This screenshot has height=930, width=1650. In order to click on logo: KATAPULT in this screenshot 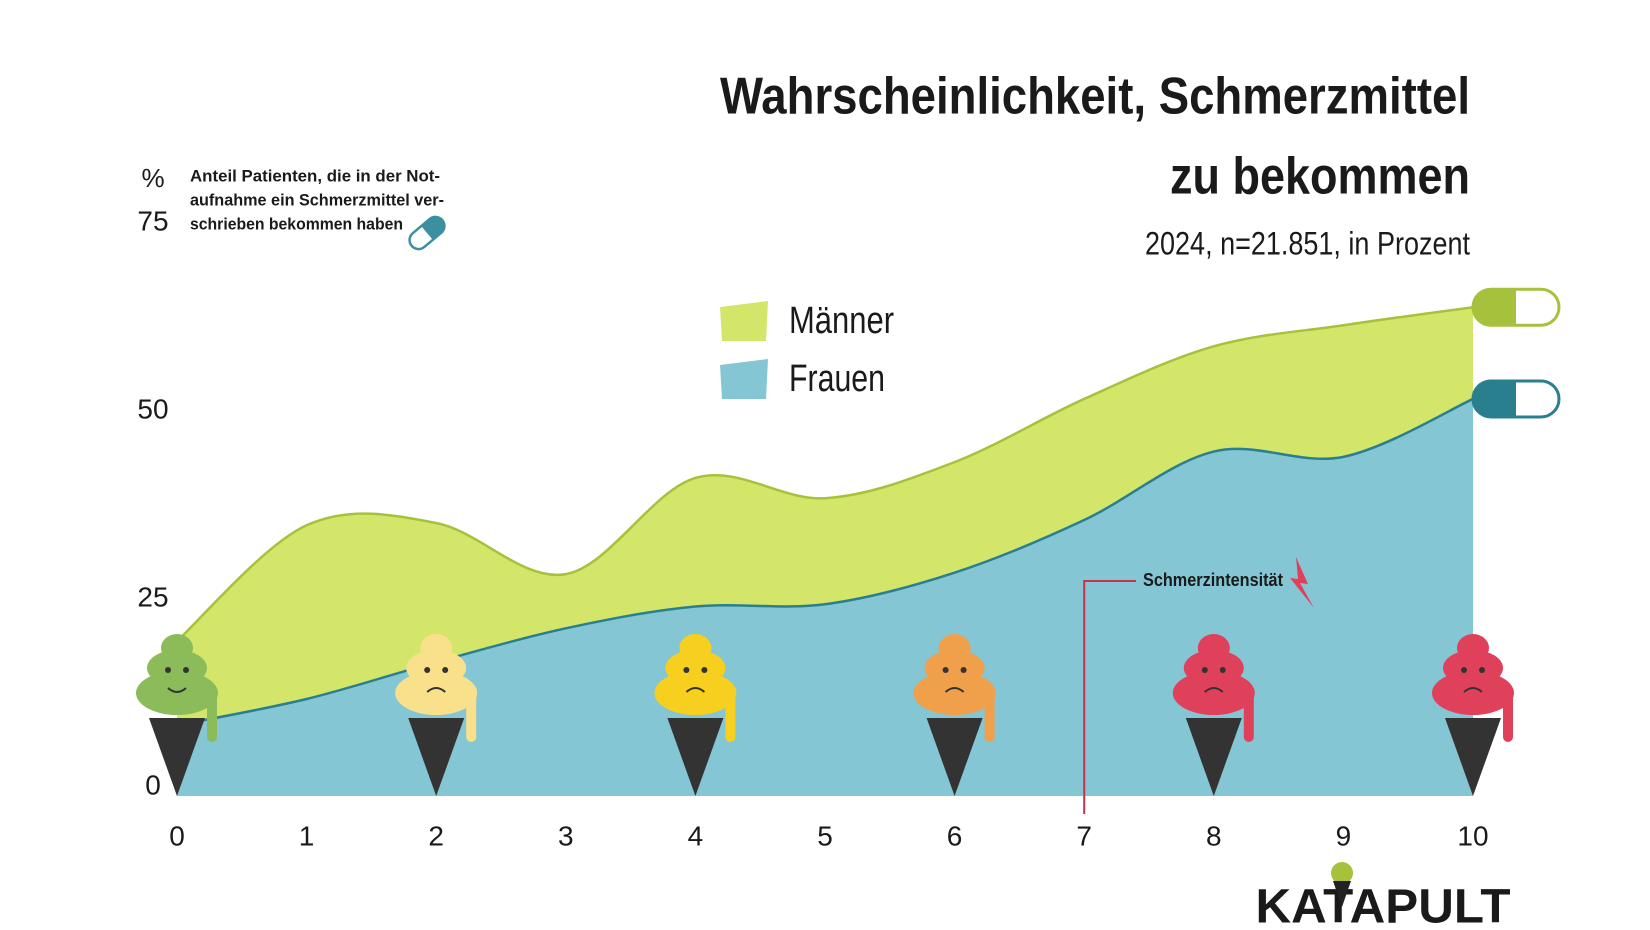, I will do `click(1383, 905)`.